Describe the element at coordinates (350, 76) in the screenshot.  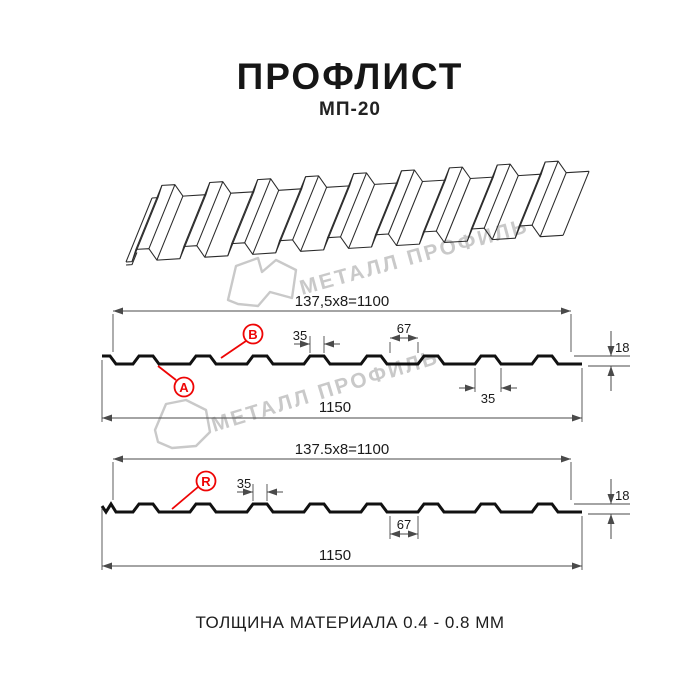
I see `page-title: ПРОФЛИСТ` at that location.